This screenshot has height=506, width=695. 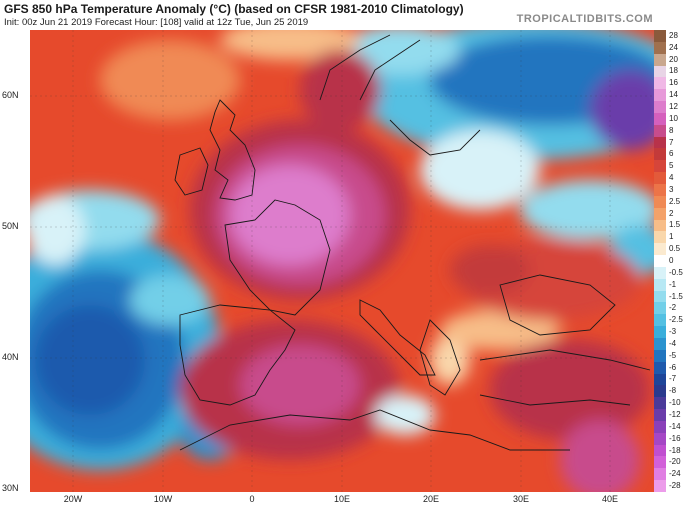 I want to click on legend-label: -14, so click(x=675, y=426).